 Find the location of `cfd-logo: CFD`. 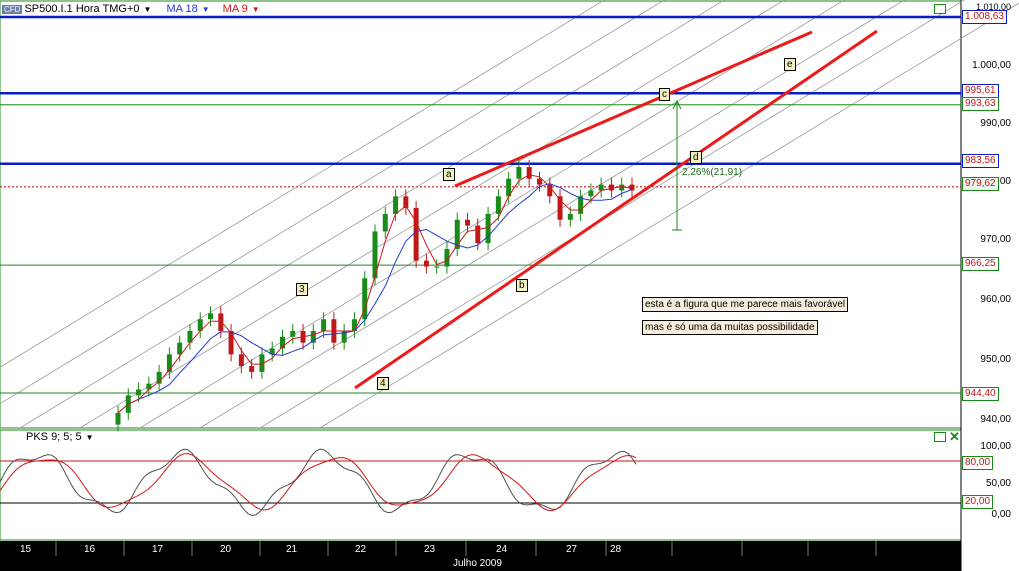

cfd-logo: CFD is located at coordinates (12, 9).